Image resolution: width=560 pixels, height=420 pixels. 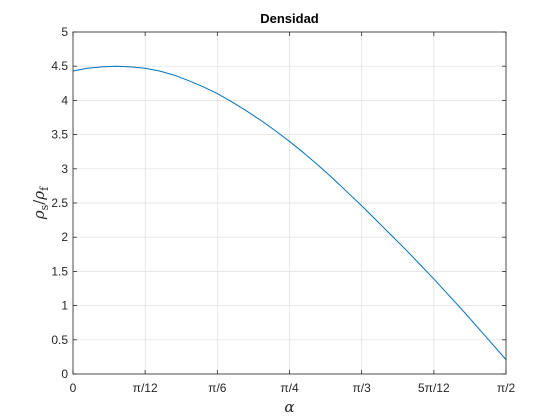 What do you see at coordinates (217, 388) in the screenshot?
I see `x-tick-label: π/6` at bounding box center [217, 388].